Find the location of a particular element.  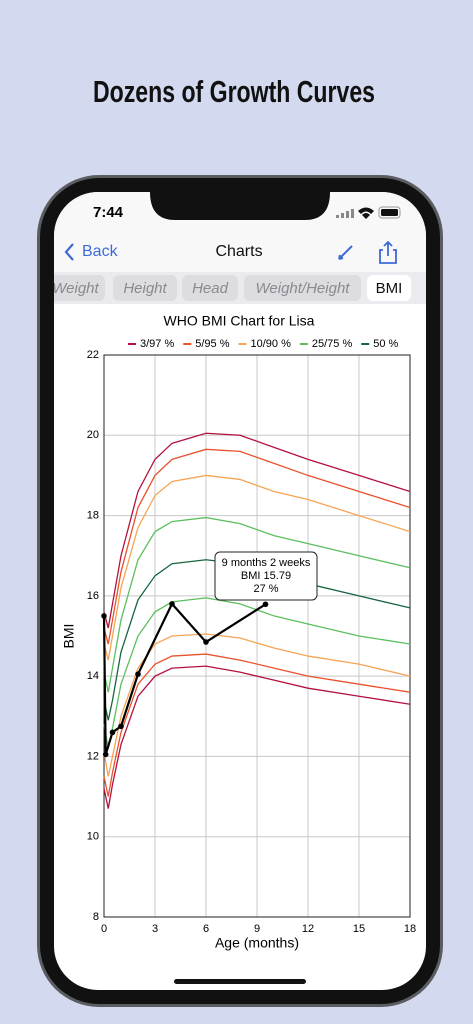

tab-label: Weight/Height is located at coordinates (303, 288).